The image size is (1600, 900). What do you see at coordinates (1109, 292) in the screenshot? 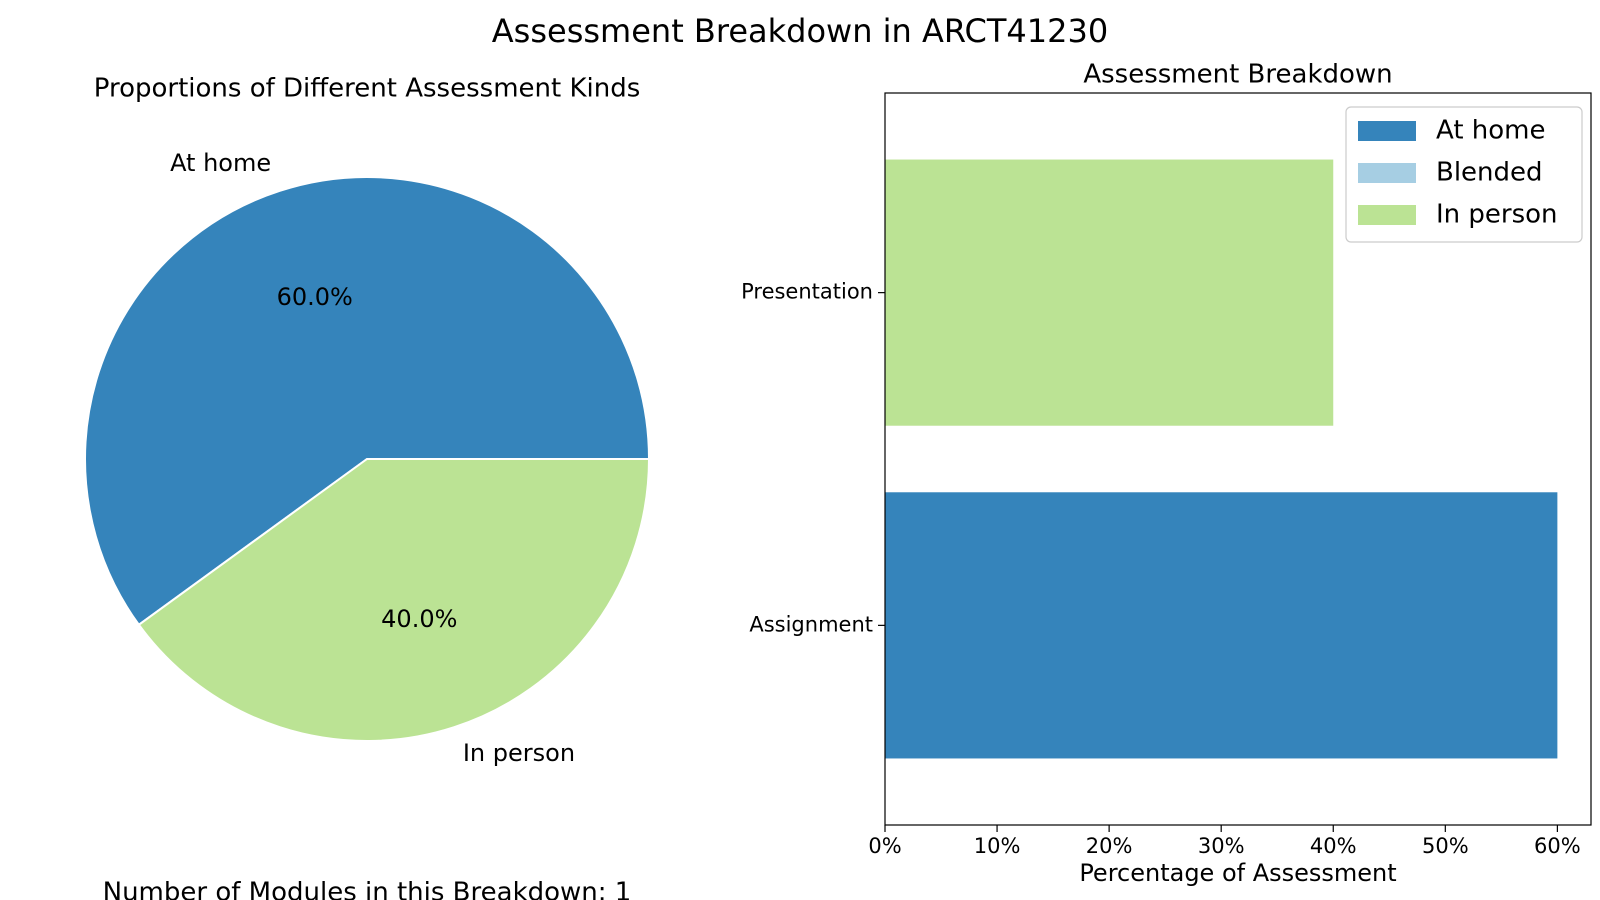
I see `bar-presentation-in-person` at bounding box center [1109, 292].